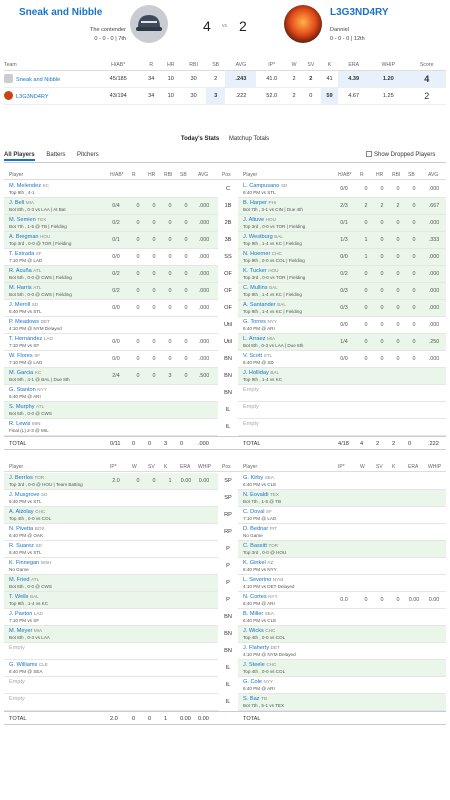 This screenshot has width=450, height=800. What do you see at coordinates (29, 186) in the screenshot?
I see `batter-player-name: M. Melendez KC` at bounding box center [29, 186].